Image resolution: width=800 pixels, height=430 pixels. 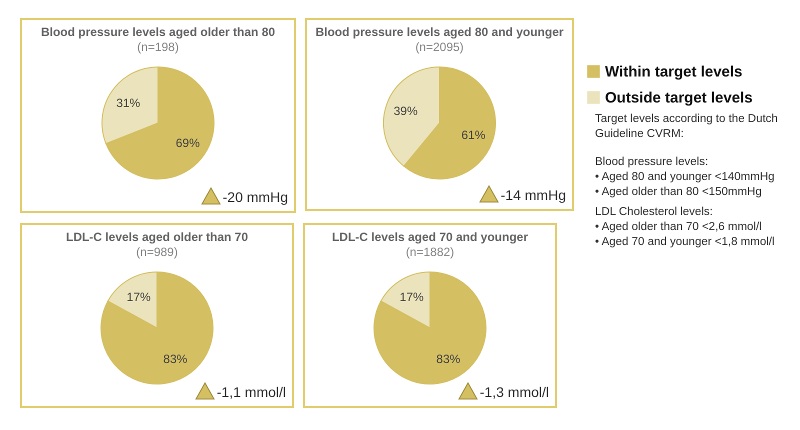 What do you see at coordinates (430, 252) in the screenshot?
I see `chart-subtitle: (n=1882)` at bounding box center [430, 252].